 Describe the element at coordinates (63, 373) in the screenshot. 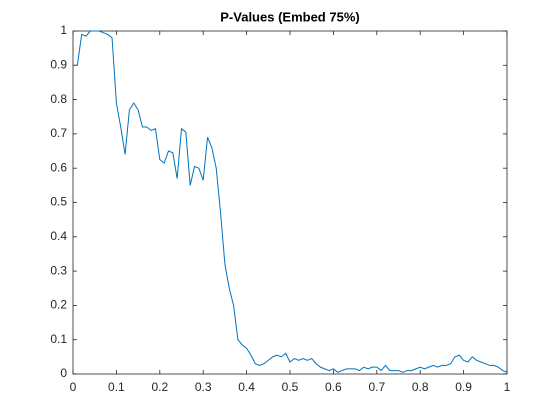

I see `y-tick-label: 0` at that location.